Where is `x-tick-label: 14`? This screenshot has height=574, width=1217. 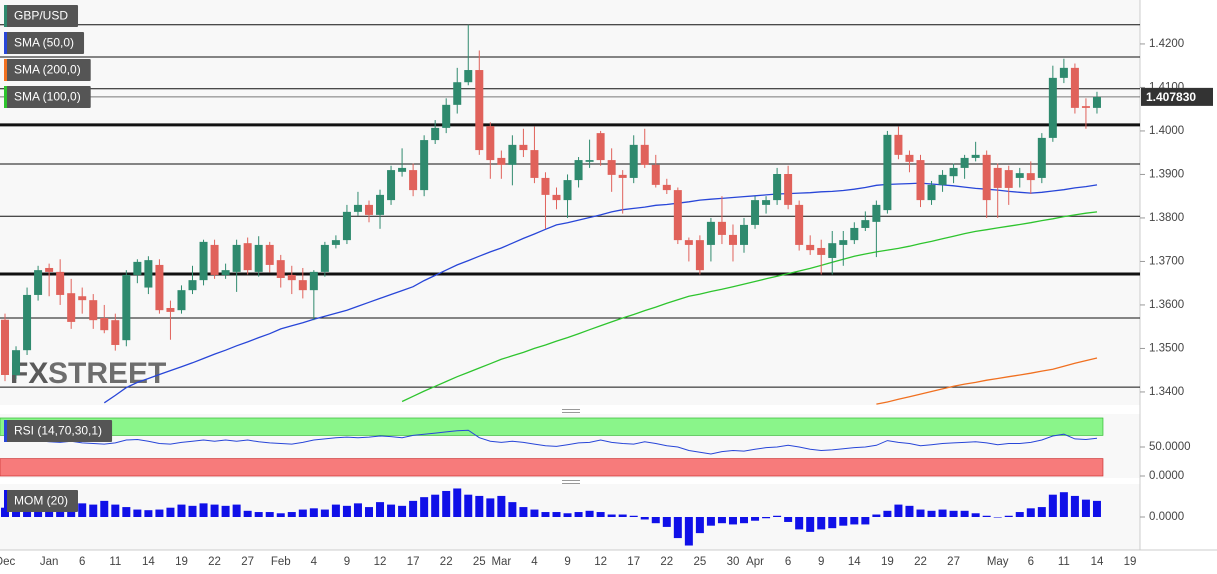
x-tick-label: 14 is located at coordinates (854, 562).